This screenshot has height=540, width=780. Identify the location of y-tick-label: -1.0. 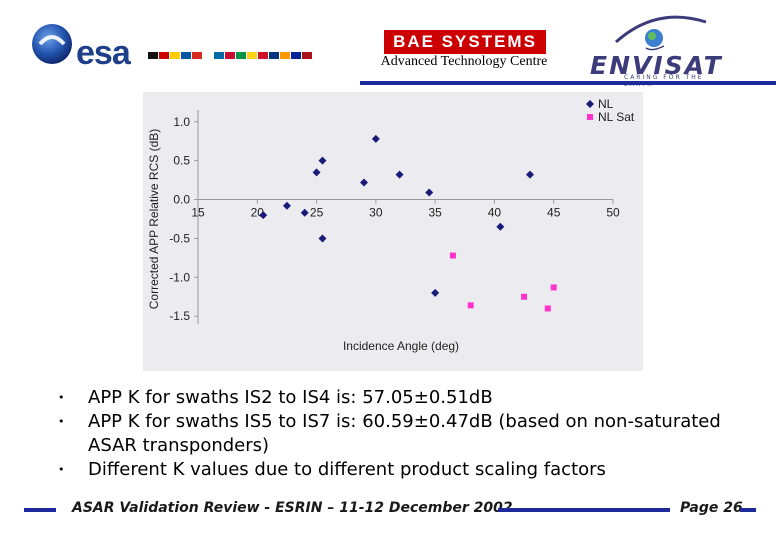
(179, 277).